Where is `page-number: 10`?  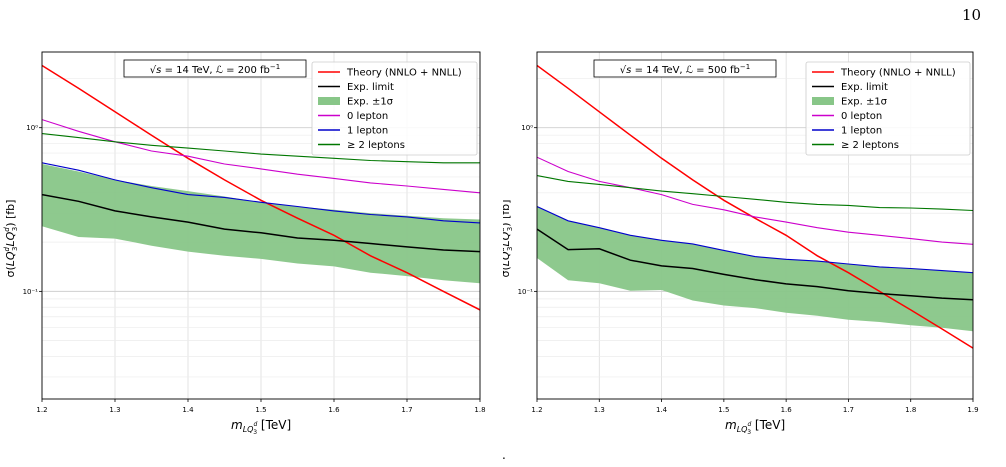 page-number: 10 is located at coordinates (972, 15).